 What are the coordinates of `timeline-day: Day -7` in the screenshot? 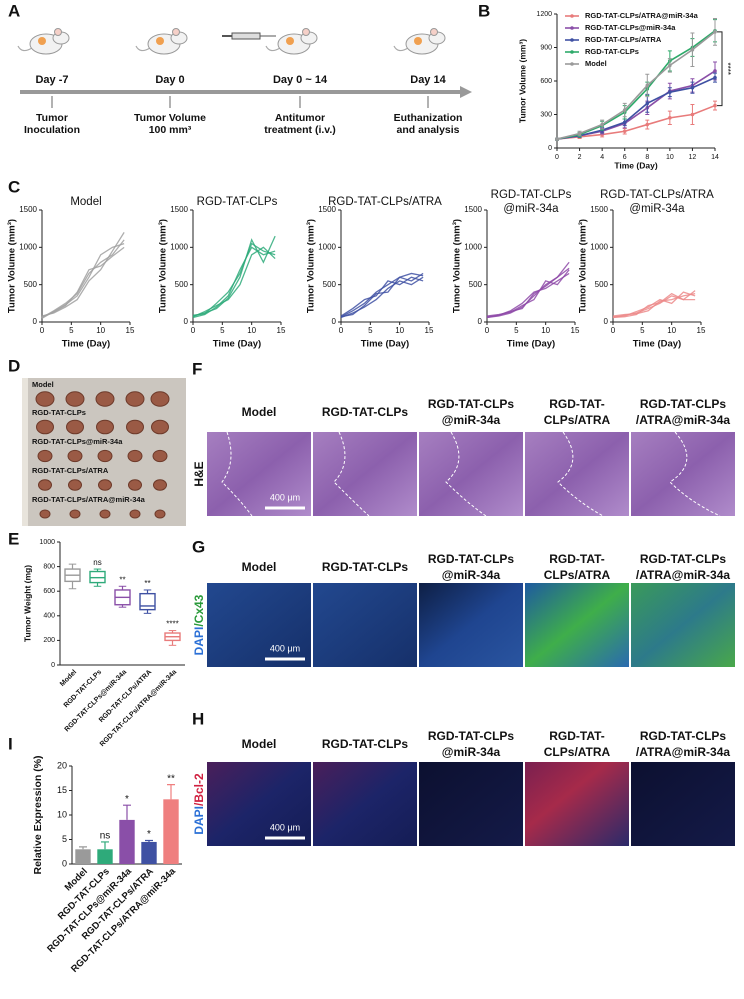 It's located at (51, 80).